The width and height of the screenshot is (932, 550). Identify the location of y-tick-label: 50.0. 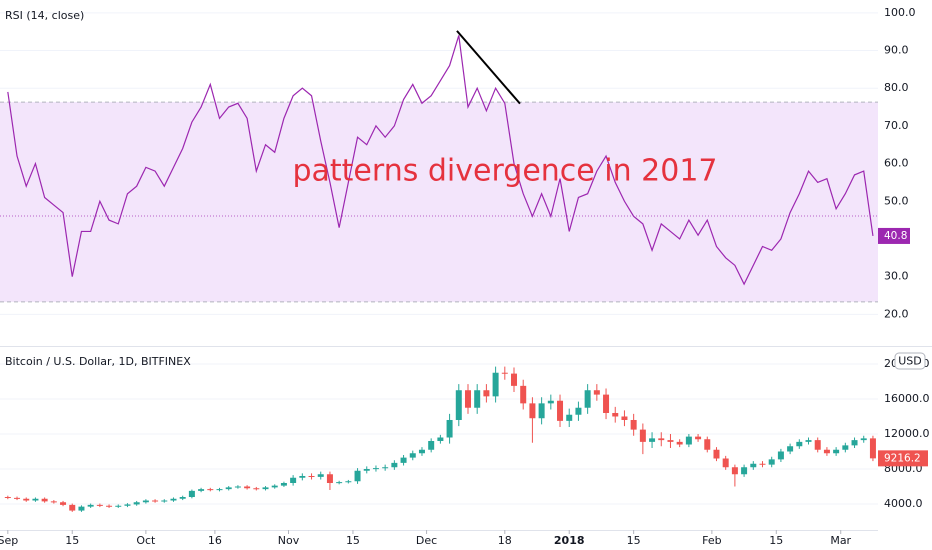
(896, 200).